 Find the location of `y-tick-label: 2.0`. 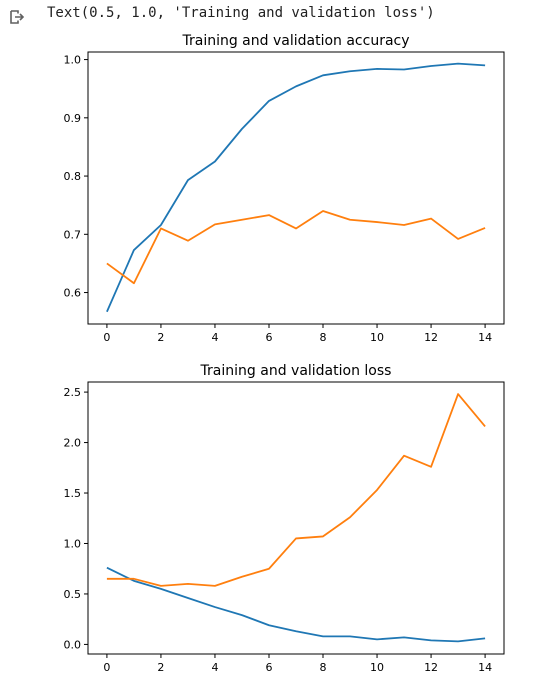

y-tick-label: 2.0 is located at coordinates (73, 443).